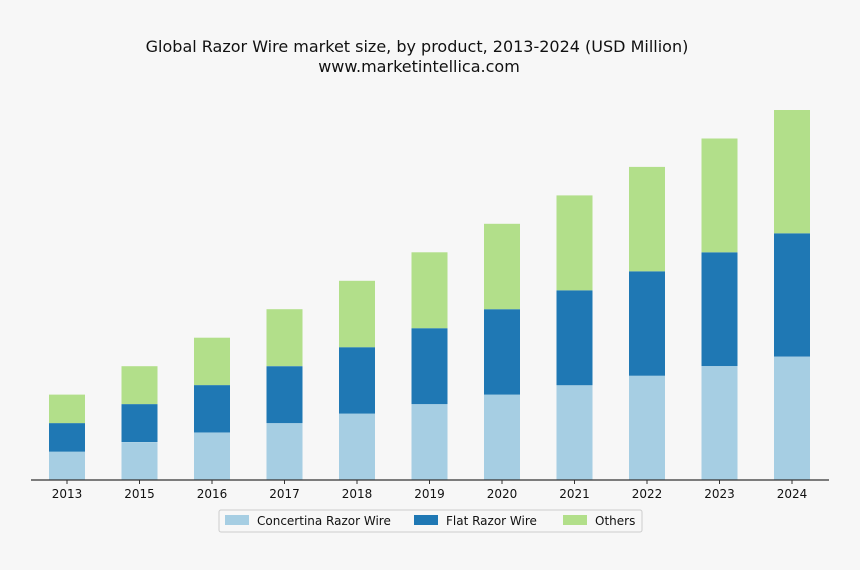 The image size is (860, 570). What do you see at coordinates (615, 521) in the screenshot?
I see `legend-label-2: Others` at bounding box center [615, 521].